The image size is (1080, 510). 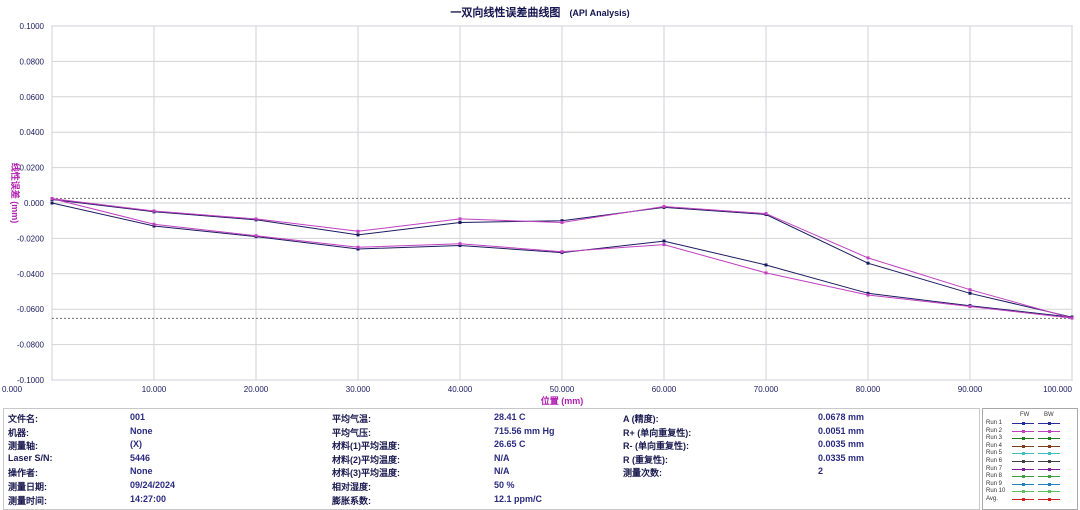 What do you see at coordinates (841, 457) in the screenshot?
I see `info-value: 0.0335 mm` at bounding box center [841, 457].